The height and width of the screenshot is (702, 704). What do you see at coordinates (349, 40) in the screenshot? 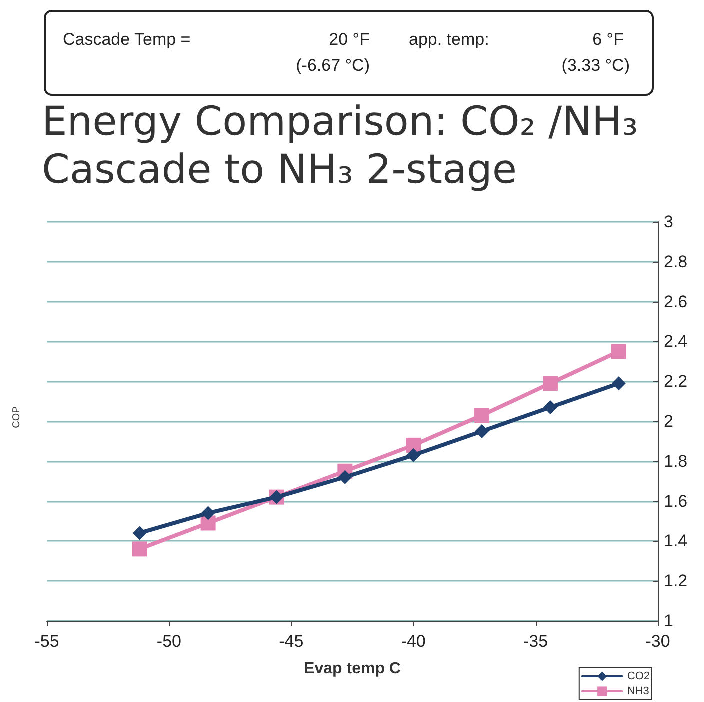
I see `text: 20 °F` at bounding box center [349, 40].